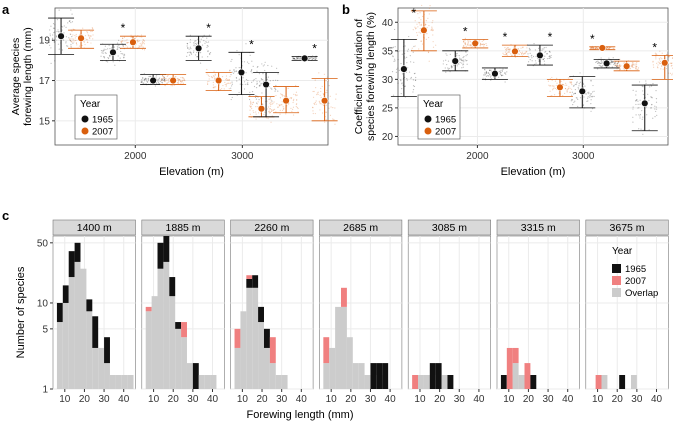 Image resolution: width=673 pixels, height=424 pixels. I want to click on legend-label: Overlap, so click(641, 293).